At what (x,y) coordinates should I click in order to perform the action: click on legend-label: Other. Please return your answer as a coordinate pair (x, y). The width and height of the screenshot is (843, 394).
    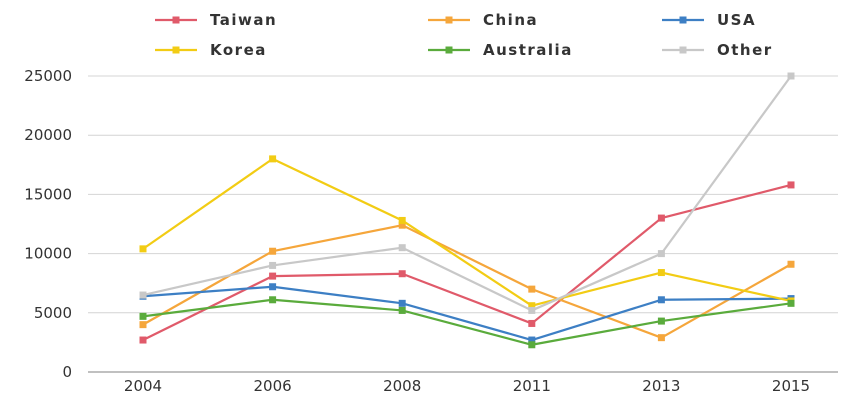
    Looking at the image, I should click on (745, 50).